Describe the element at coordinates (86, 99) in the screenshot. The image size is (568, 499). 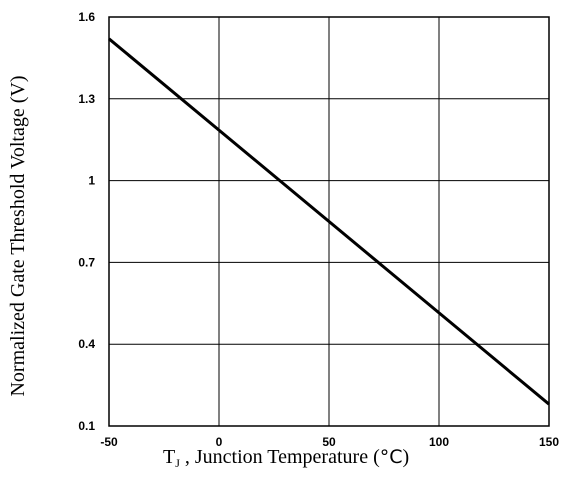
I see `y-tick-label: 1.3` at that location.